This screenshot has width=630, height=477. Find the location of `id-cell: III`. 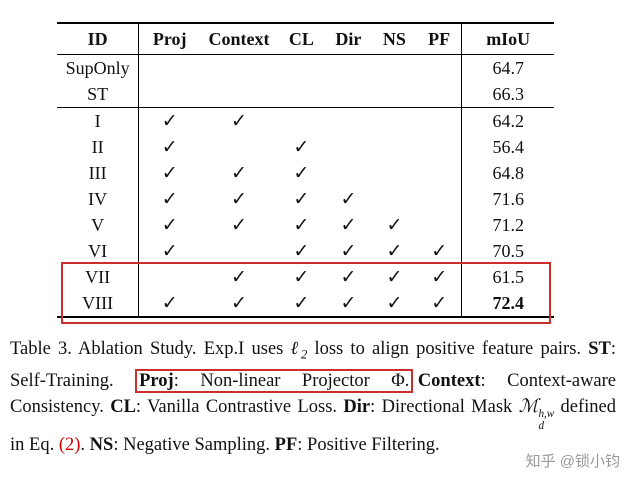

id-cell: III is located at coordinates (98, 173).